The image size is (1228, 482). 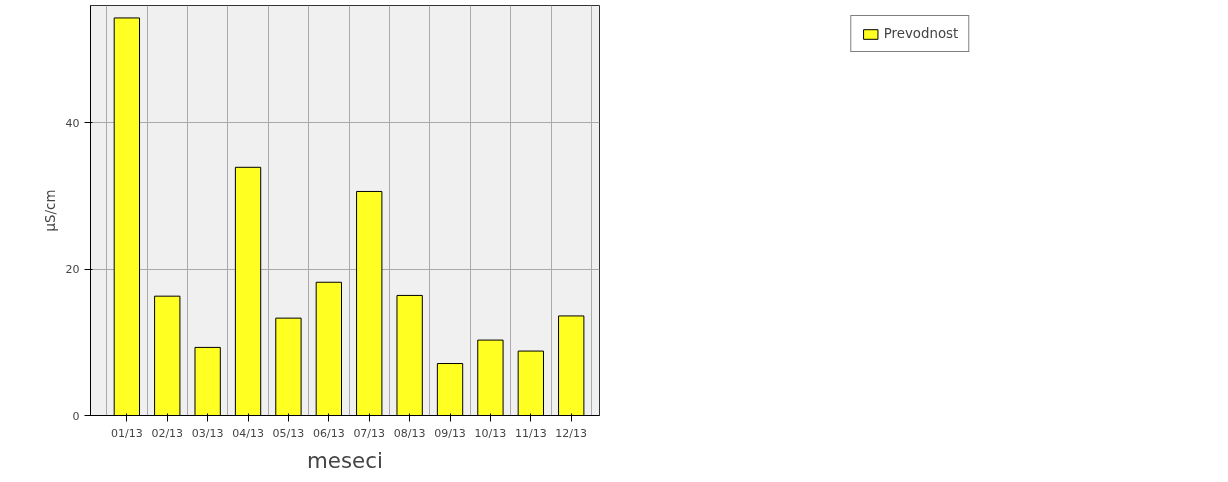 I want to click on legend-label: Prevodnost, so click(x=921, y=33).